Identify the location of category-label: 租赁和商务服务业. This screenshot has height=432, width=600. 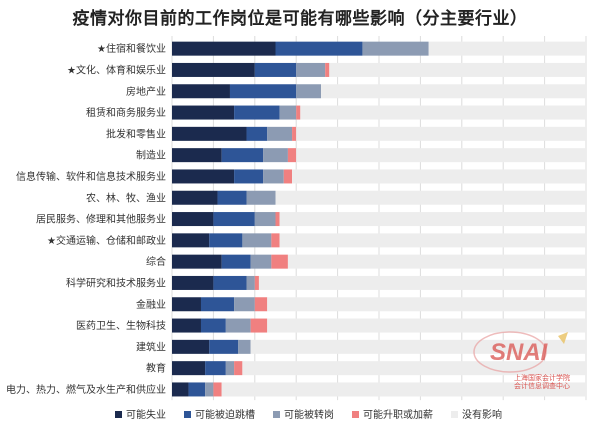
(126, 112).